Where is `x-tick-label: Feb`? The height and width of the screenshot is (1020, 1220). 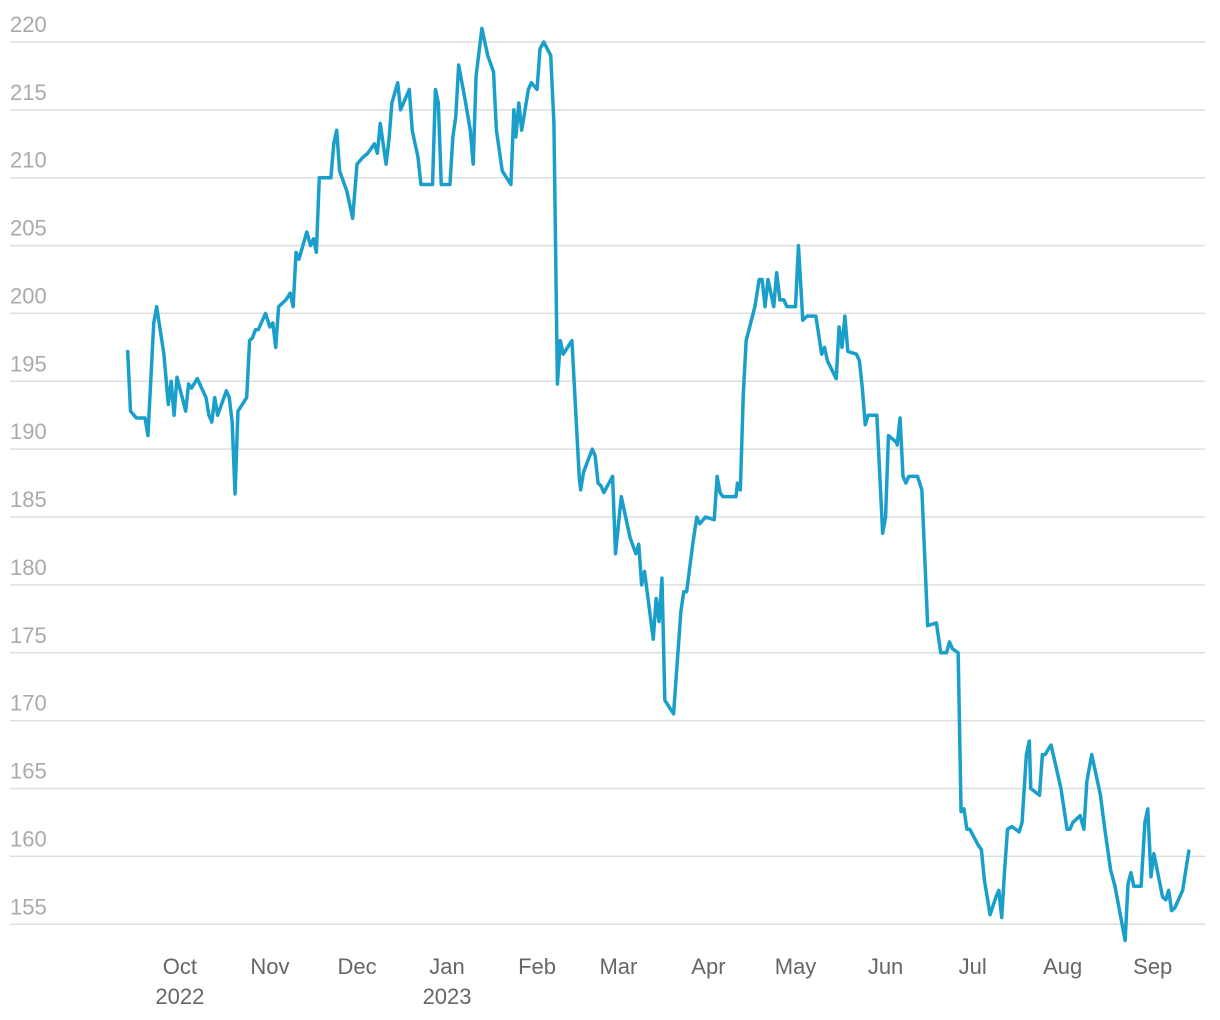 x-tick-label: Feb is located at coordinates (537, 966).